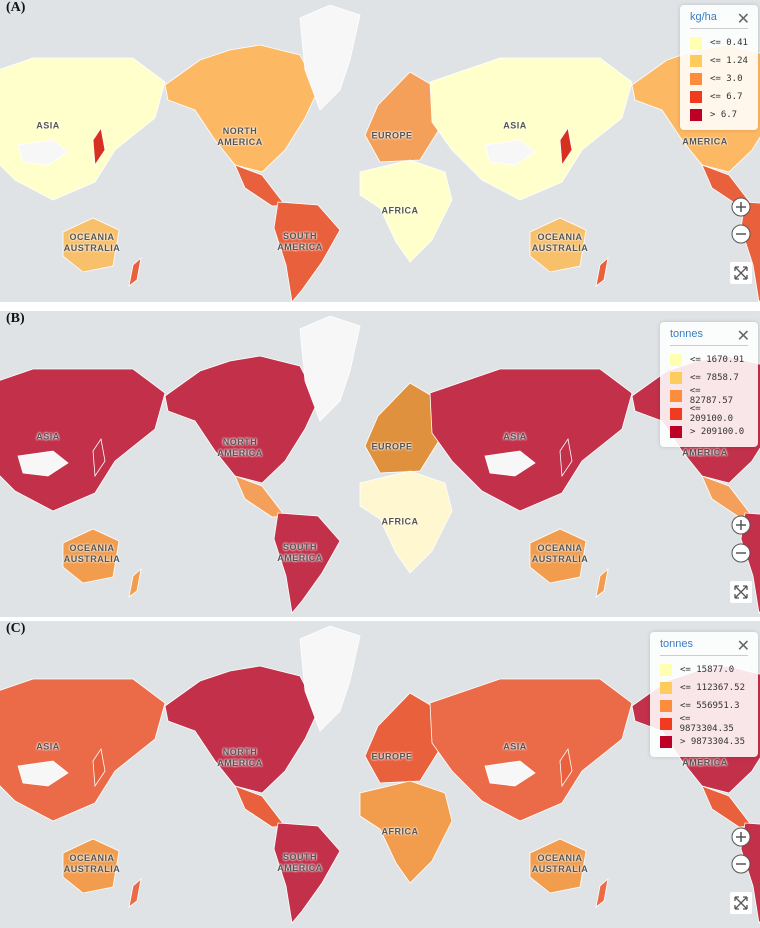 The width and height of the screenshot is (760, 928). I want to click on legend-item: <= 1670.91, so click(709, 360).